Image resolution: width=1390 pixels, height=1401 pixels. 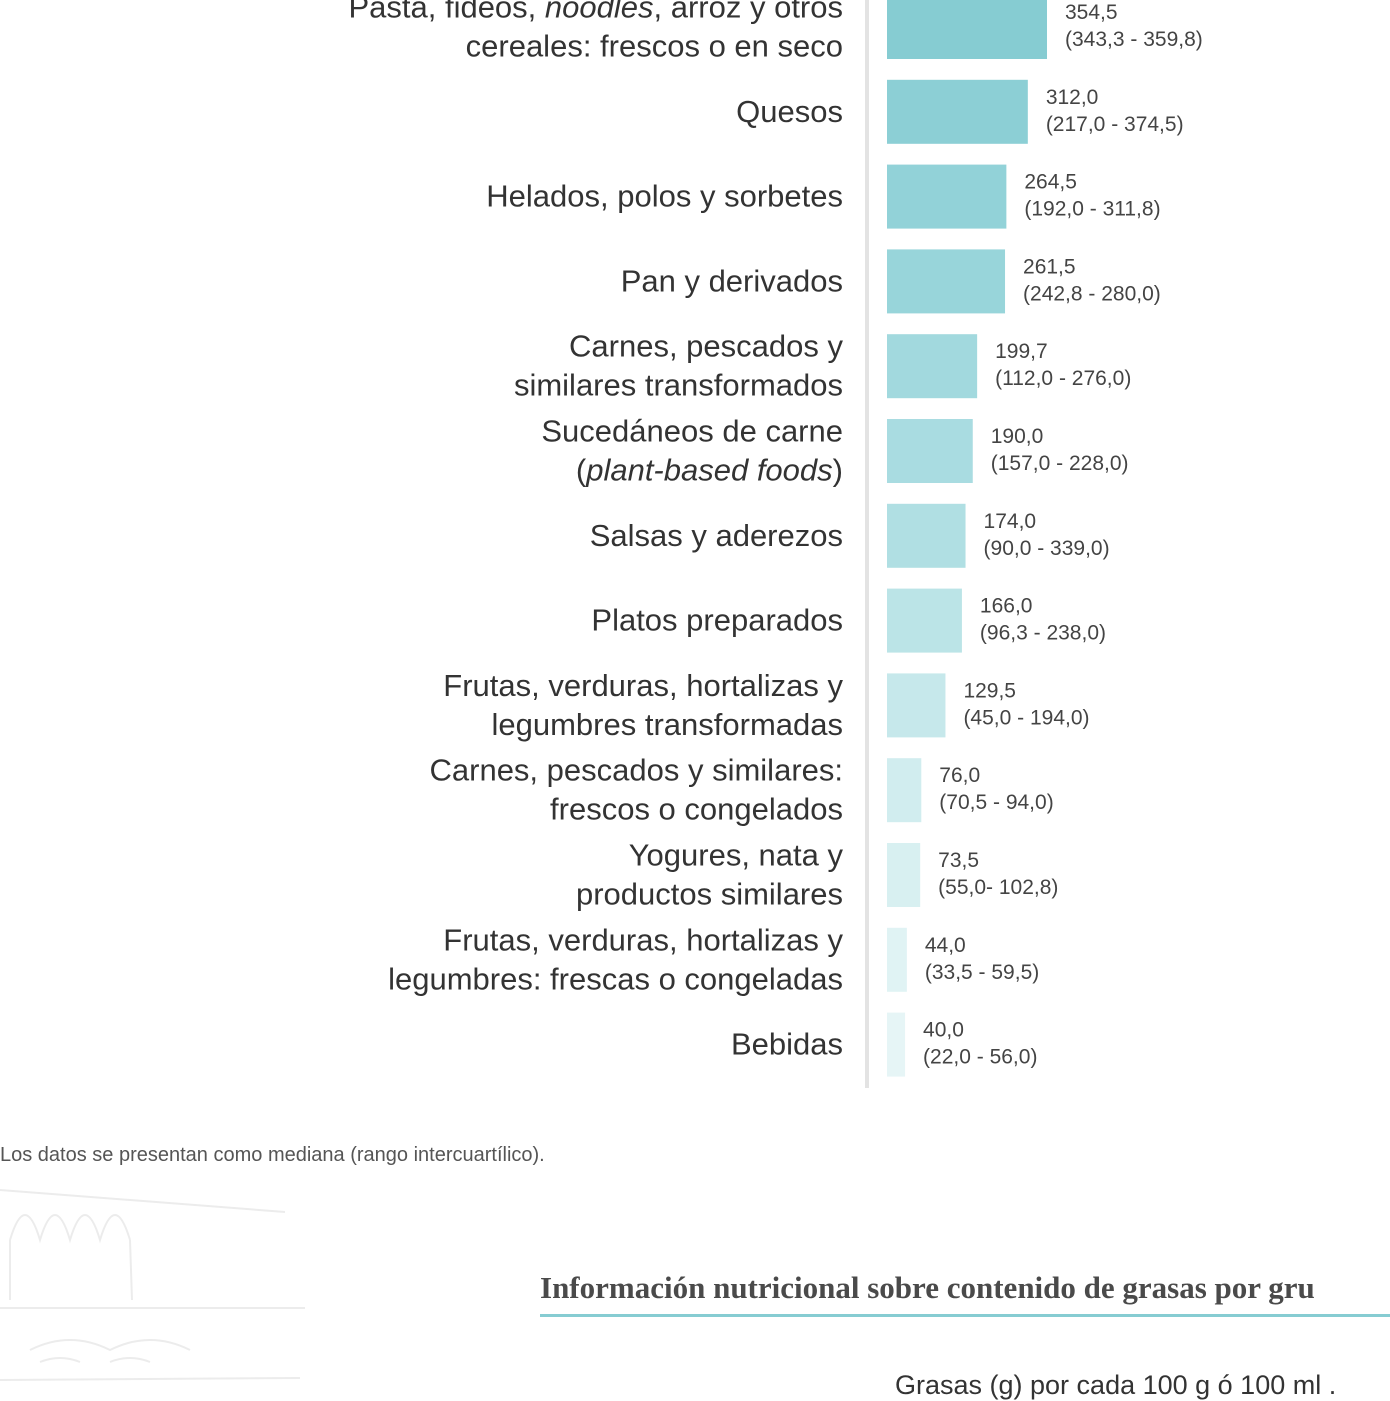 I want to click on bar-value-label: 44,0, so click(x=945, y=945).